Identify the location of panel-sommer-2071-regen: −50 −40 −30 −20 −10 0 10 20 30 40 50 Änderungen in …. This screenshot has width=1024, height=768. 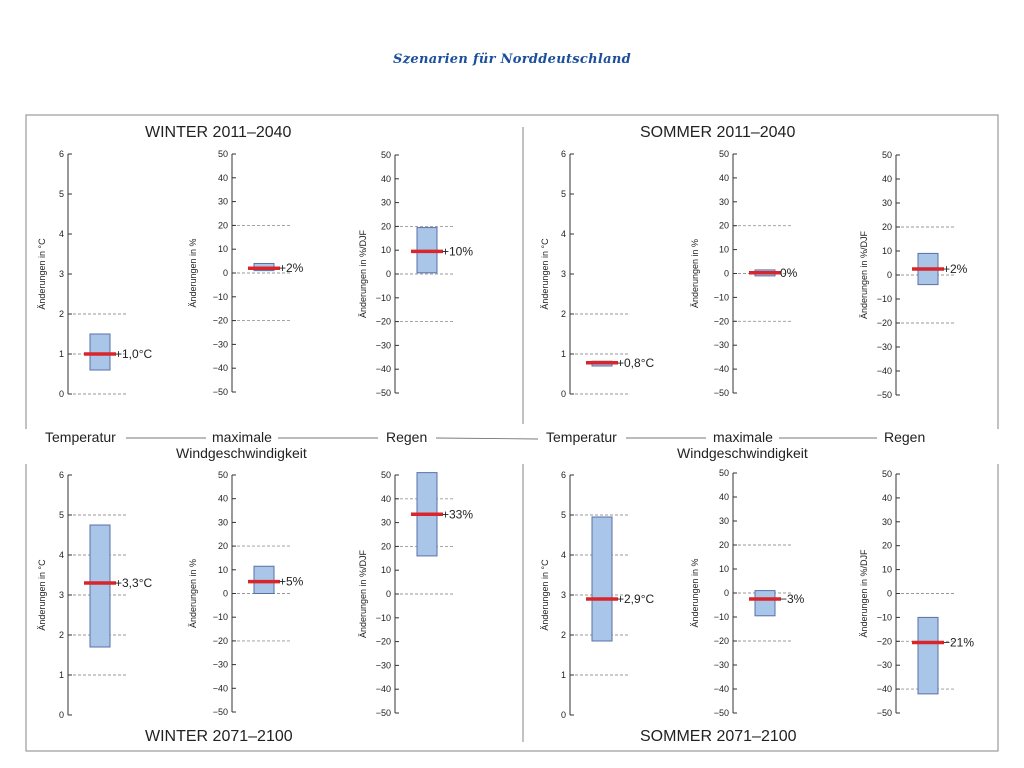
(916, 593).